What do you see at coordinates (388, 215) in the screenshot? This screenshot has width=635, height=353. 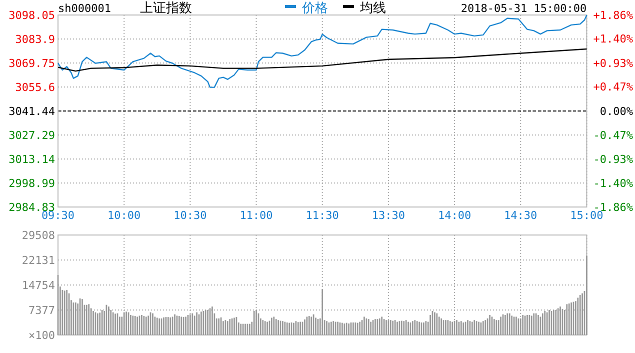 I see `x-tick-label: 13:30` at bounding box center [388, 215].